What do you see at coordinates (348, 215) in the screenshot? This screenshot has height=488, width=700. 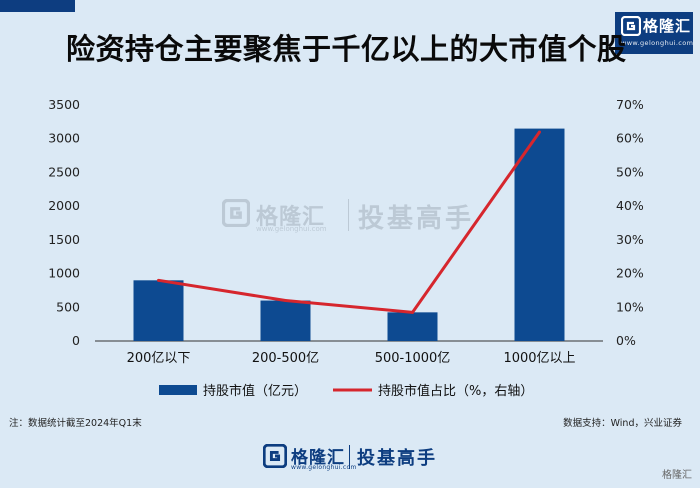 I see `watermark-separator` at bounding box center [348, 215].